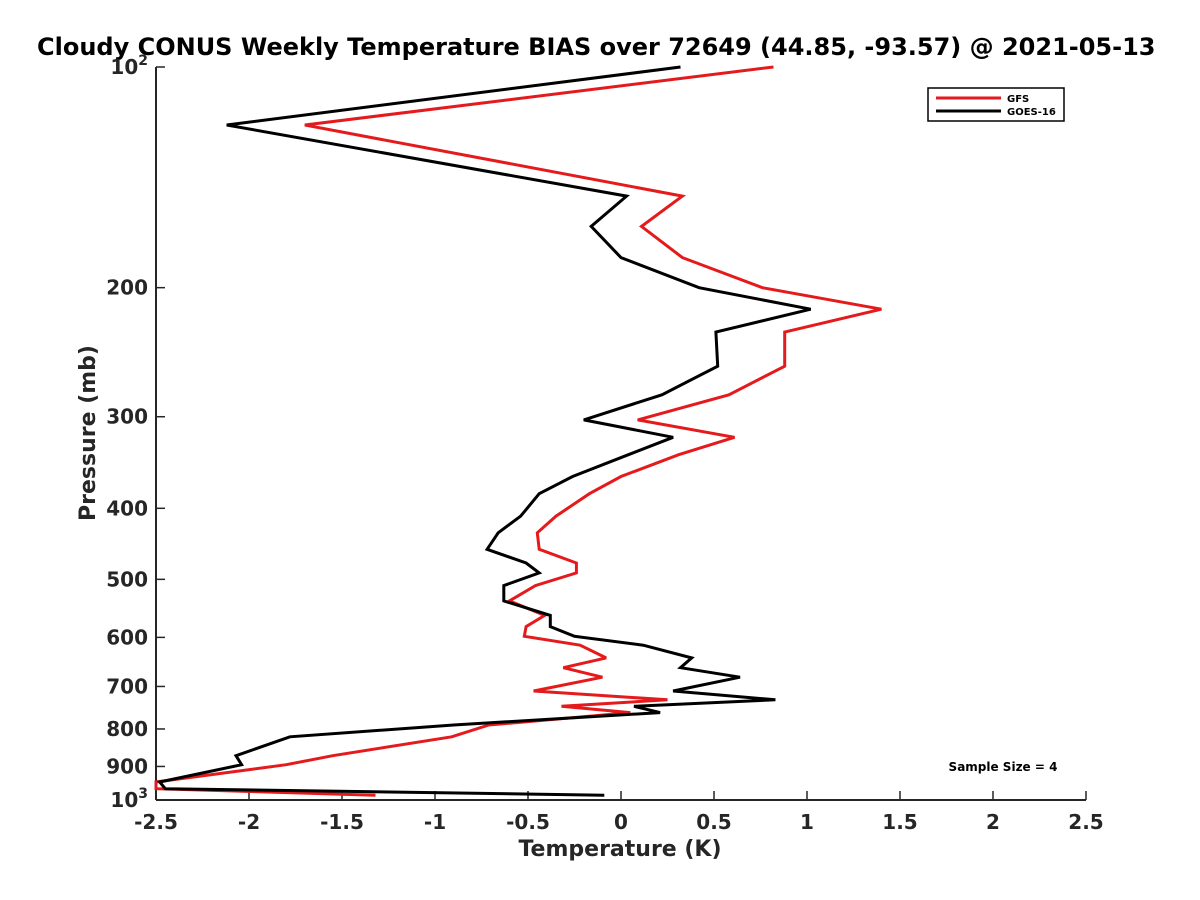  I want to click on y-tick-label: 400, so click(127, 508).